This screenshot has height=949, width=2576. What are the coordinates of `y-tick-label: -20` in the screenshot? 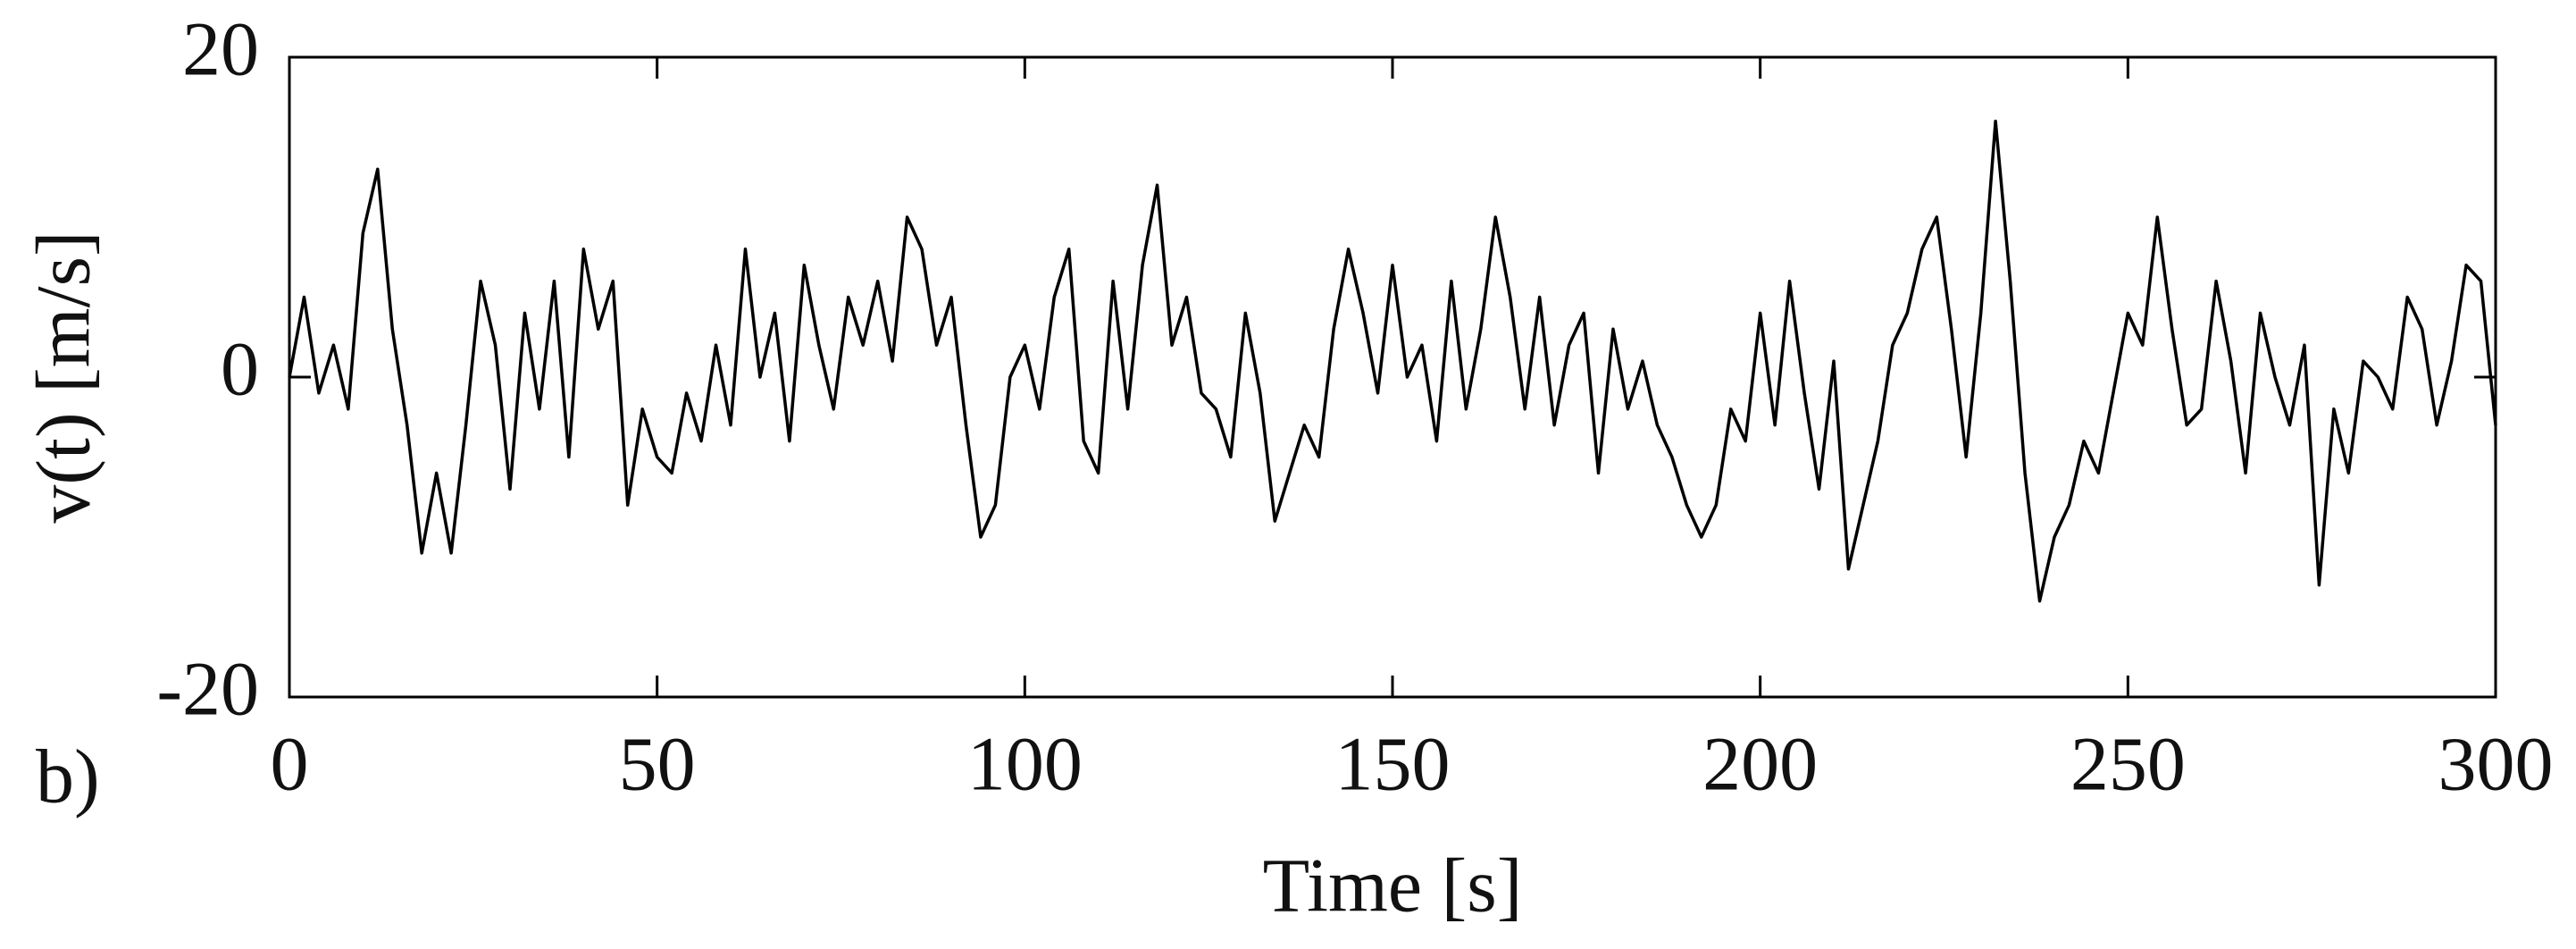 It's located at (208, 689).